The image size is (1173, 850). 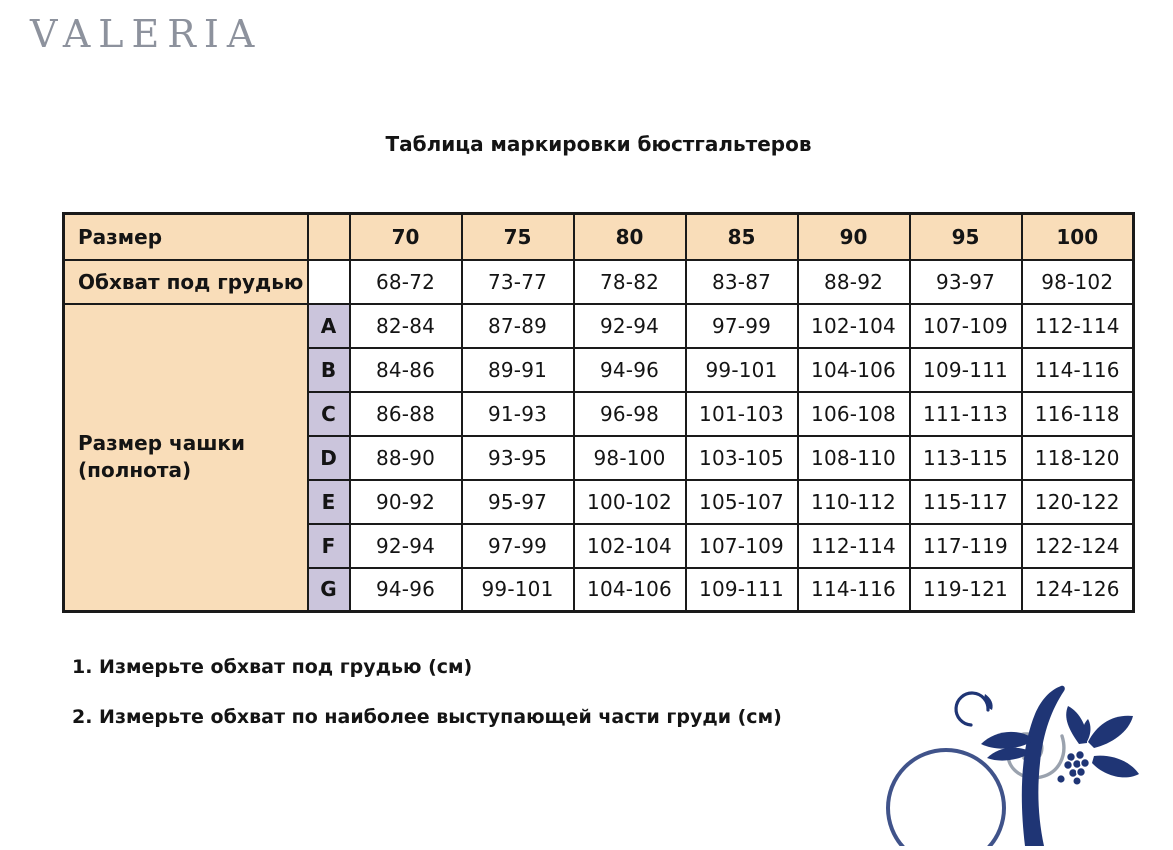 What do you see at coordinates (272, 667) in the screenshot?
I see `instruction-1: 1. Измерьте обхват под грудью (см)` at bounding box center [272, 667].